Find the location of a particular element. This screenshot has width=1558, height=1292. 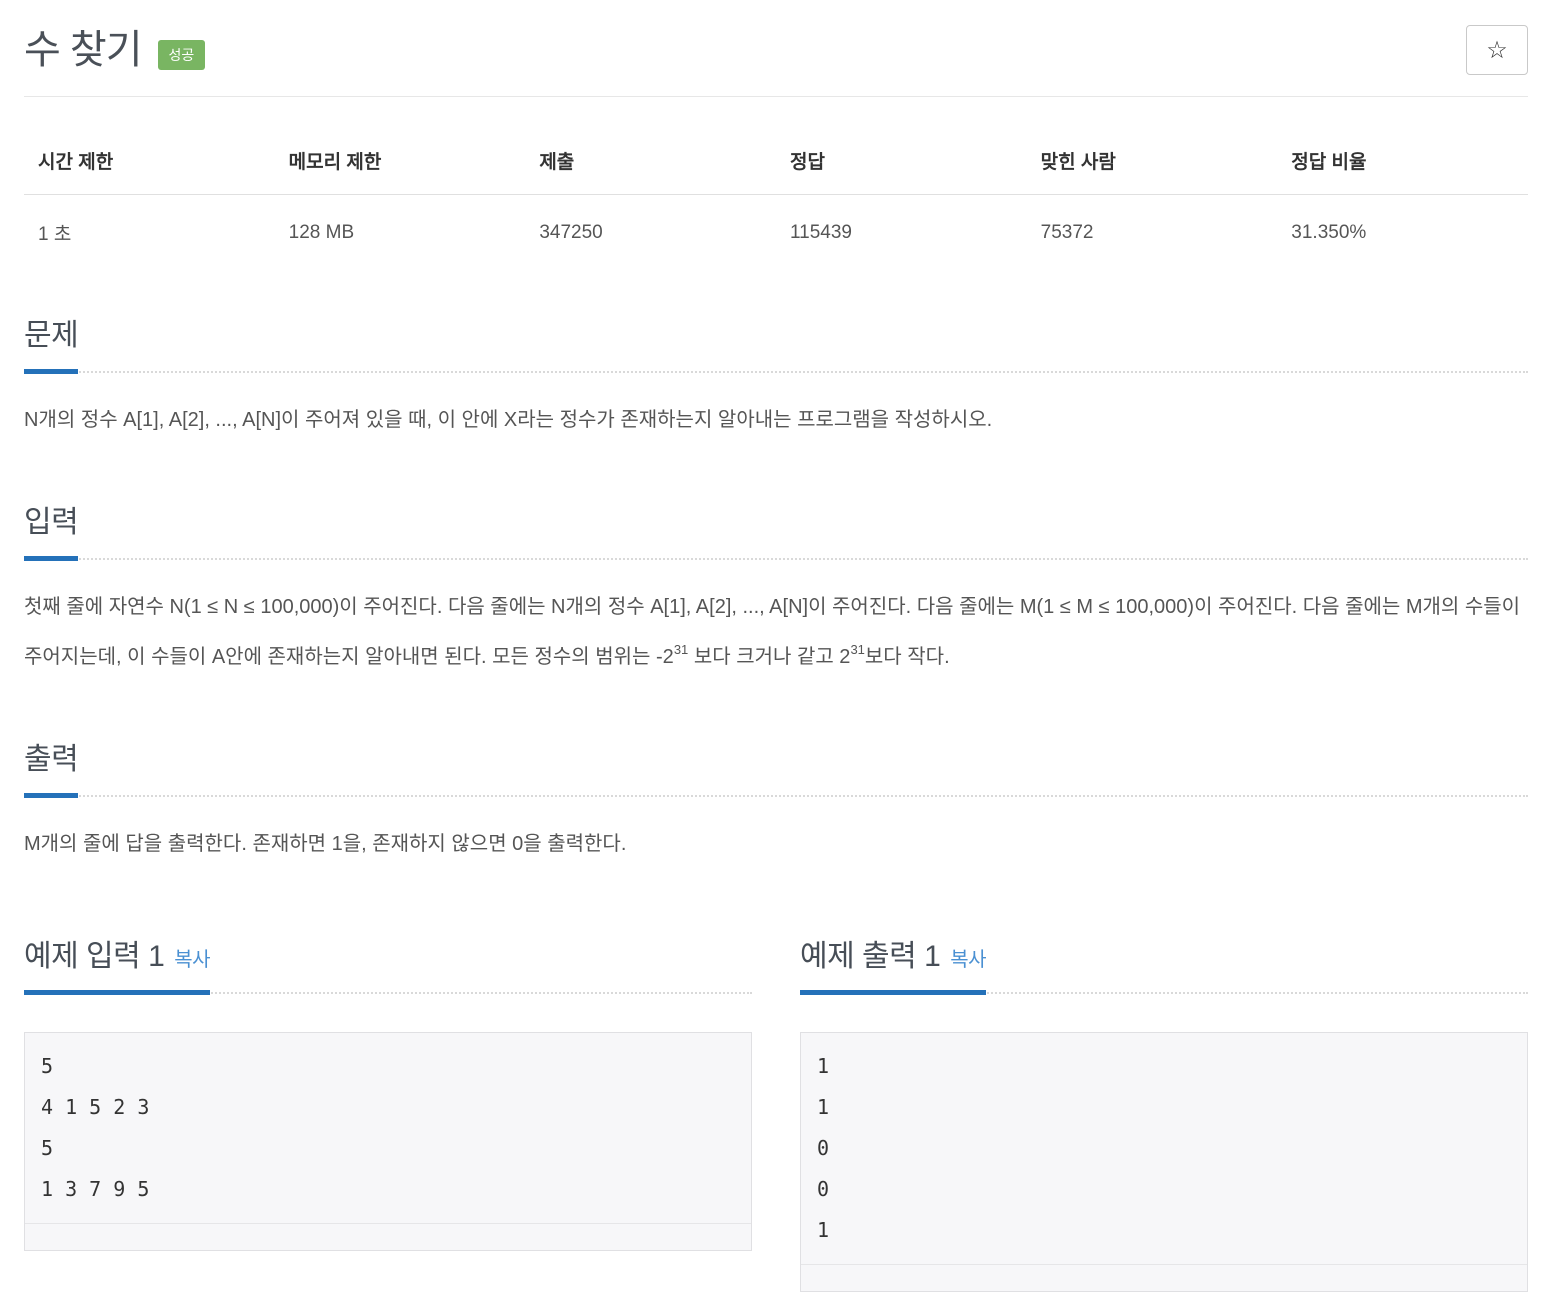

sample-output-heading: 예제 출력 1 복사 is located at coordinates (893, 963).